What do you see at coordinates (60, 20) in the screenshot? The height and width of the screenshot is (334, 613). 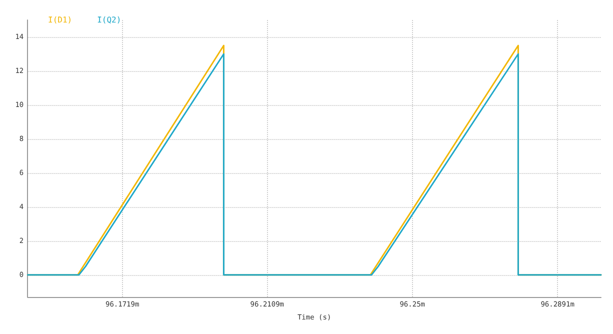 I see `text: I(D1)` at bounding box center [60, 20].